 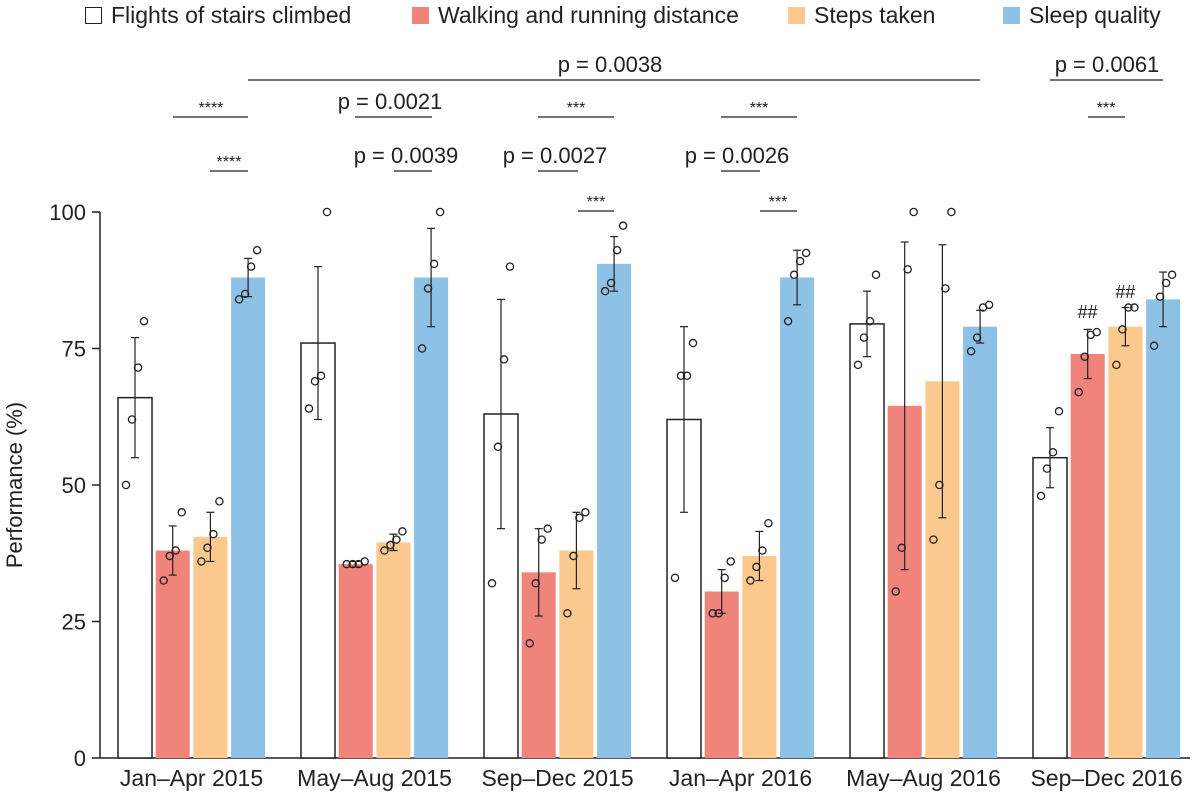 I want to click on legend-label-stairs: Flights of stairs climbed, so click(x=231, y=15).